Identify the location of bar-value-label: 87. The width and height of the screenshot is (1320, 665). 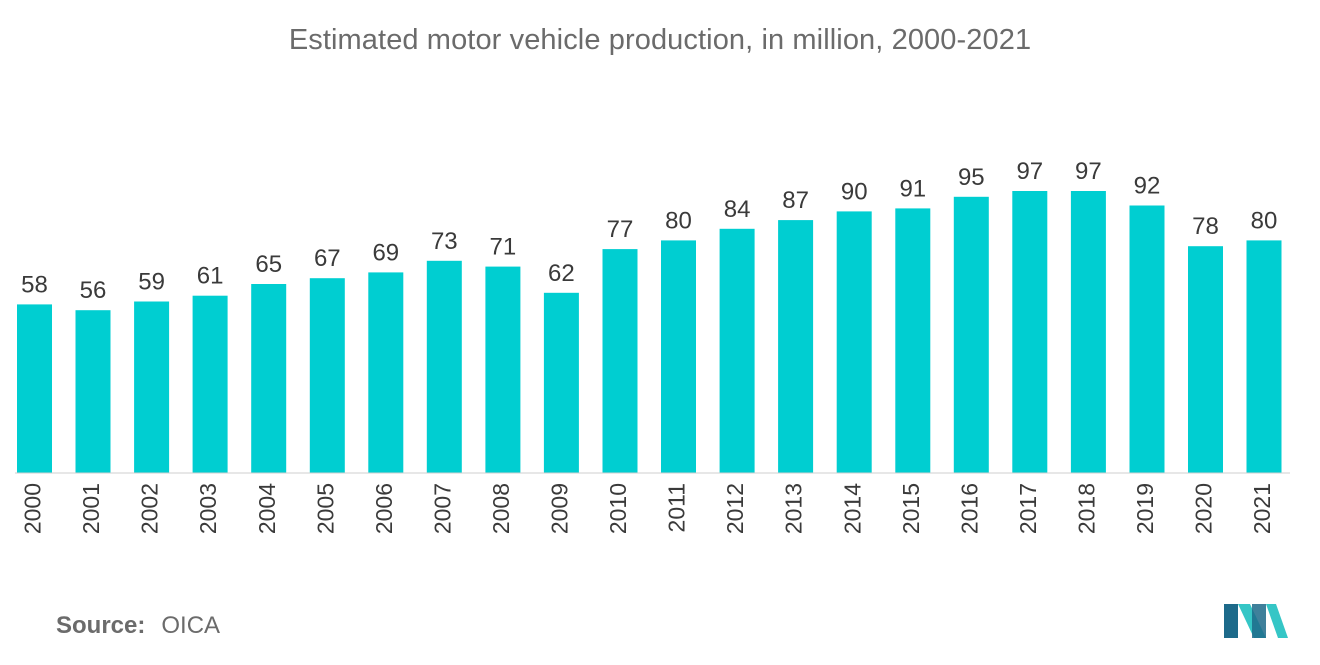
(795, 200).